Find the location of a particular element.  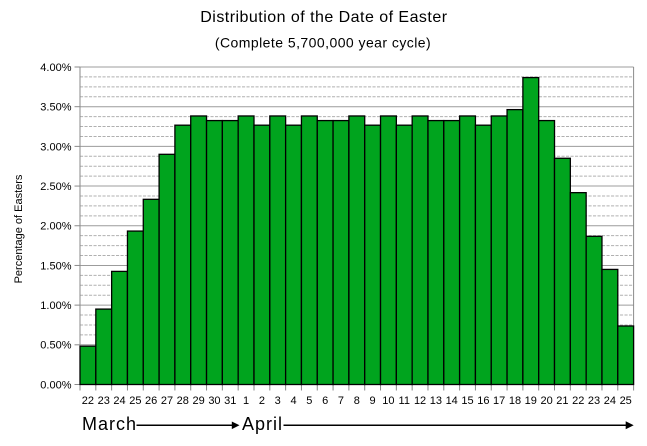

svg-text: 10 is located at coordinates (388, 401).